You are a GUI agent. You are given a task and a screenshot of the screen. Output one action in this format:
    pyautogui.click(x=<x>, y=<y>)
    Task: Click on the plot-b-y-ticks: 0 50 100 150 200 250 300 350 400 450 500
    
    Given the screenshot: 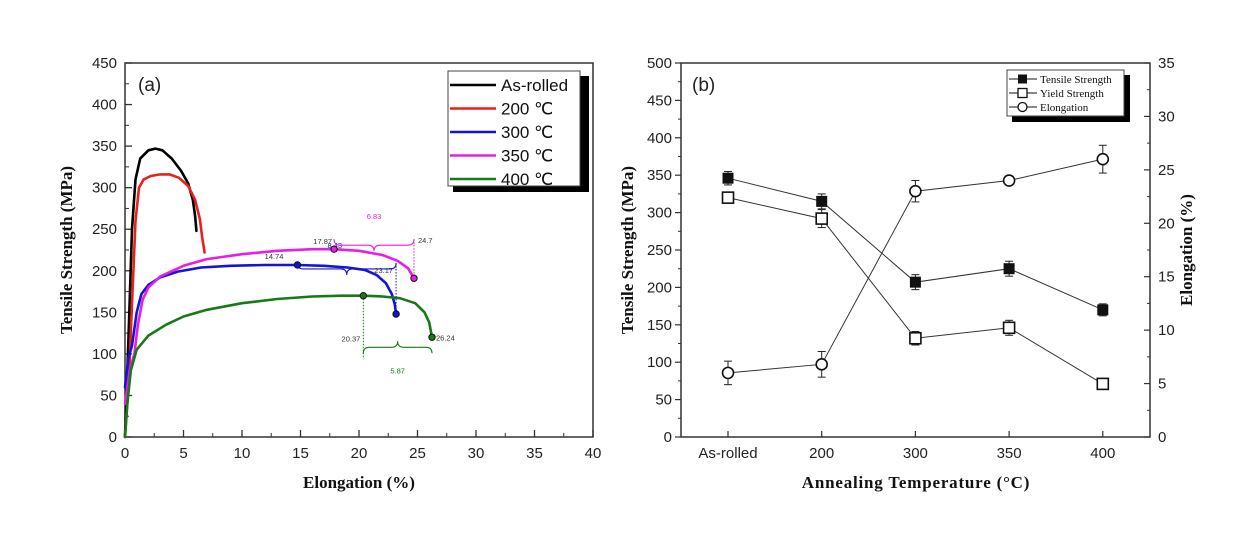 What is the action you would take?
    pyautogui.click(x=664, y=250)
    